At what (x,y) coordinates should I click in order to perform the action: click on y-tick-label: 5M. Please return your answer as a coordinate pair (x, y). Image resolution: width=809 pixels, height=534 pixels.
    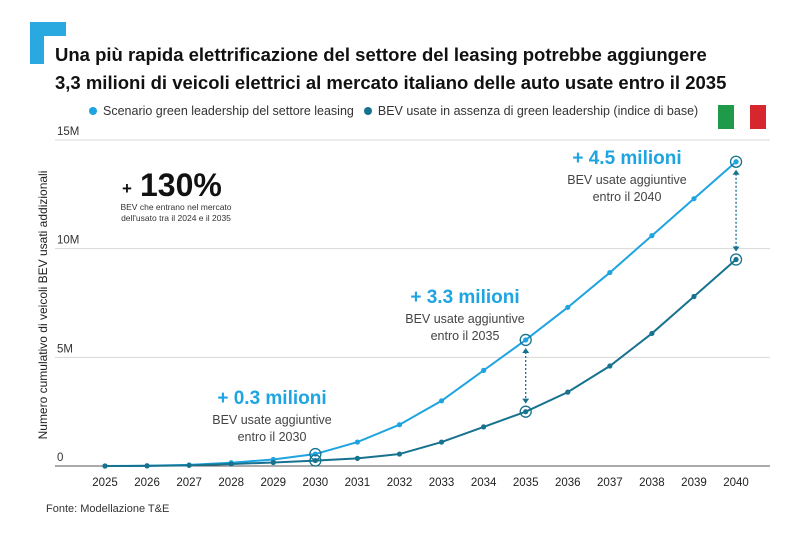
    Looking at the image, I should click on (65, 349).